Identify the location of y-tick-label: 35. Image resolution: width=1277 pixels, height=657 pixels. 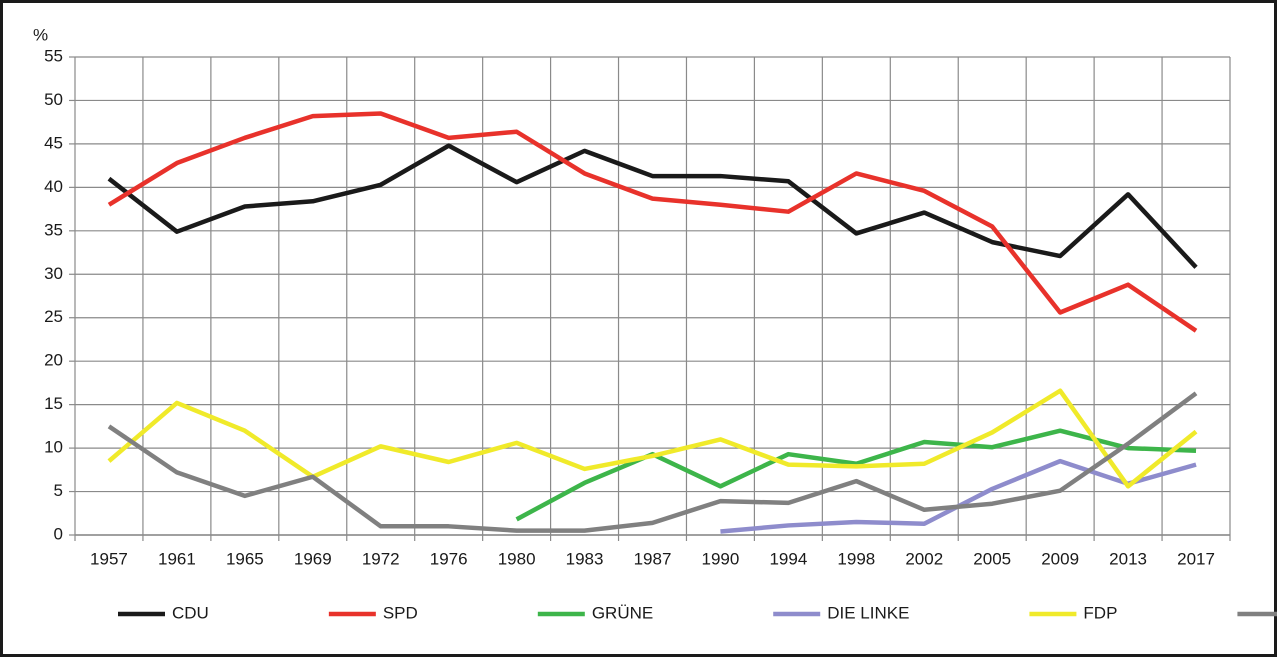
(53, 229).